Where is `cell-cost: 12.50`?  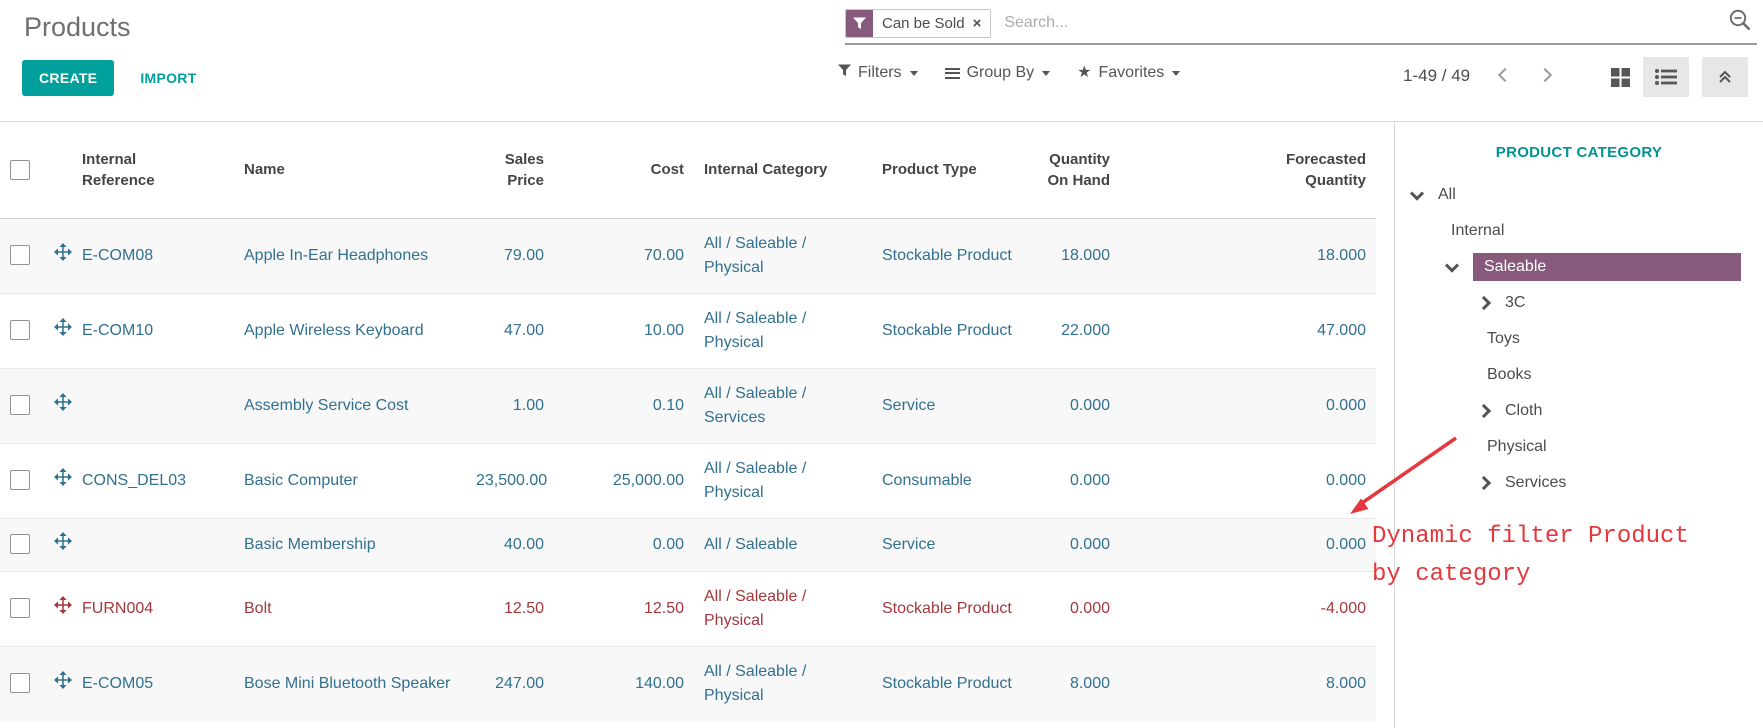
cell-cost: 12.50 is located at coordinates (624, 608).